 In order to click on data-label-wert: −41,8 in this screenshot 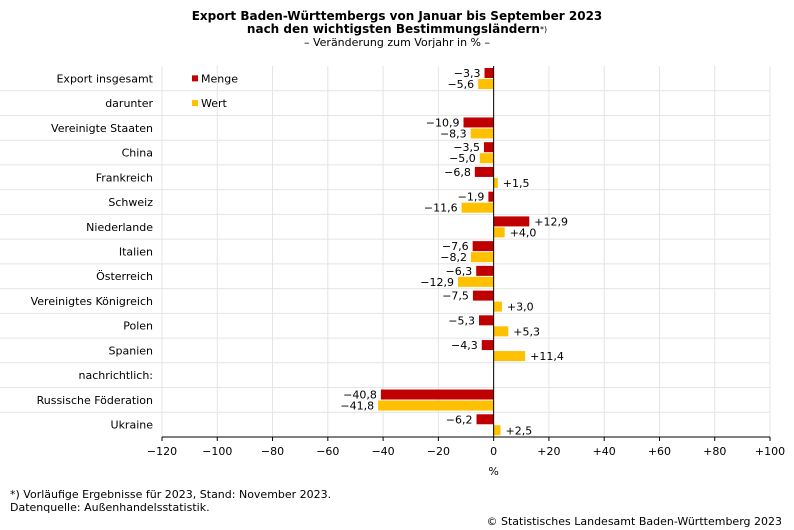, I will do `click(357, 406)`.